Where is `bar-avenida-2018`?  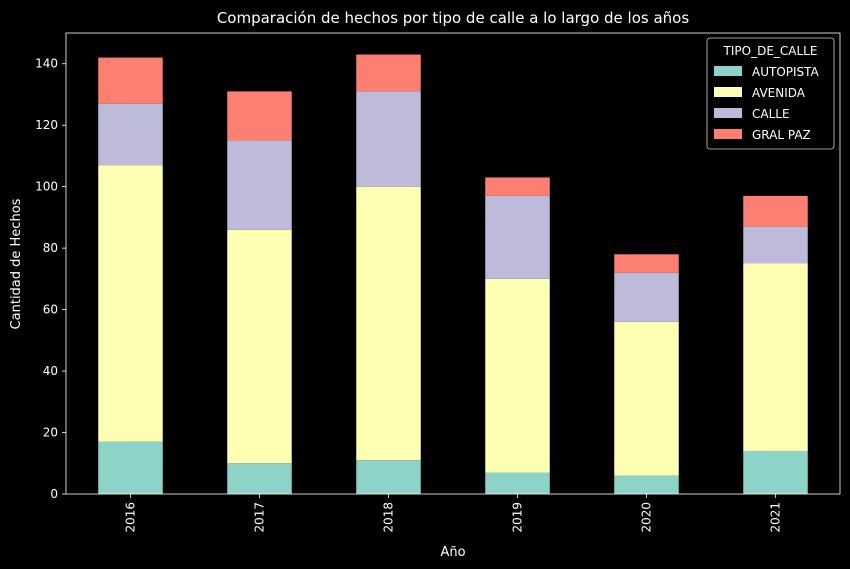 bar-avenida-2018 is located at coordinates (388, 323).